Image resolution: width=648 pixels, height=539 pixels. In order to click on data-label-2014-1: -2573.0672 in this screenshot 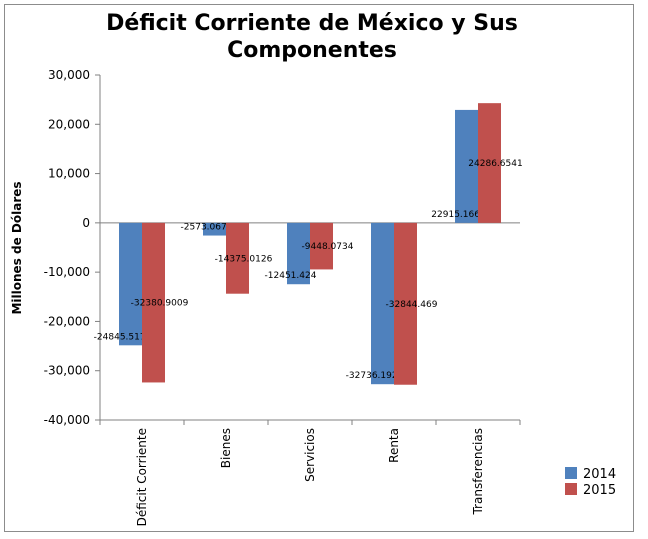, I will do `click(207, 228)`.